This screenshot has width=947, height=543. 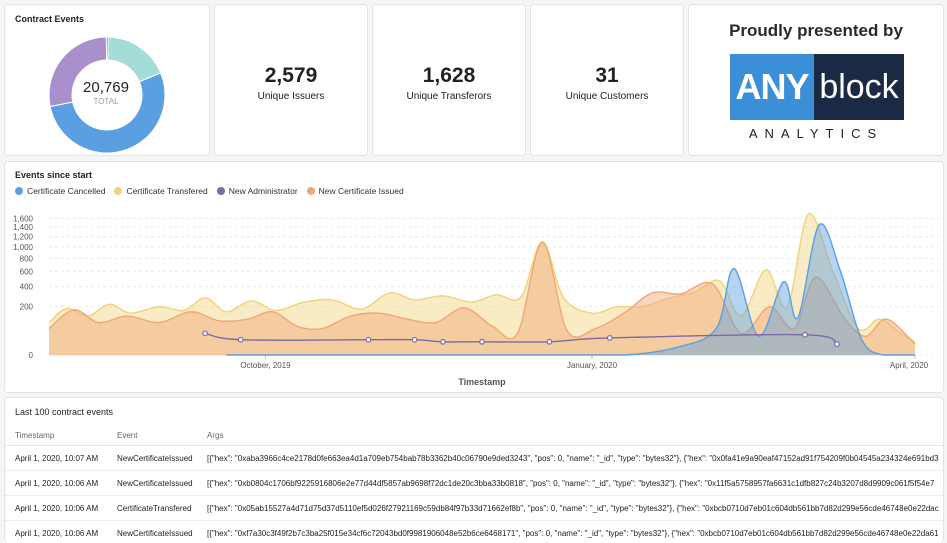 I want to click on y-tick-label: 0, so click(x=31, y=355).